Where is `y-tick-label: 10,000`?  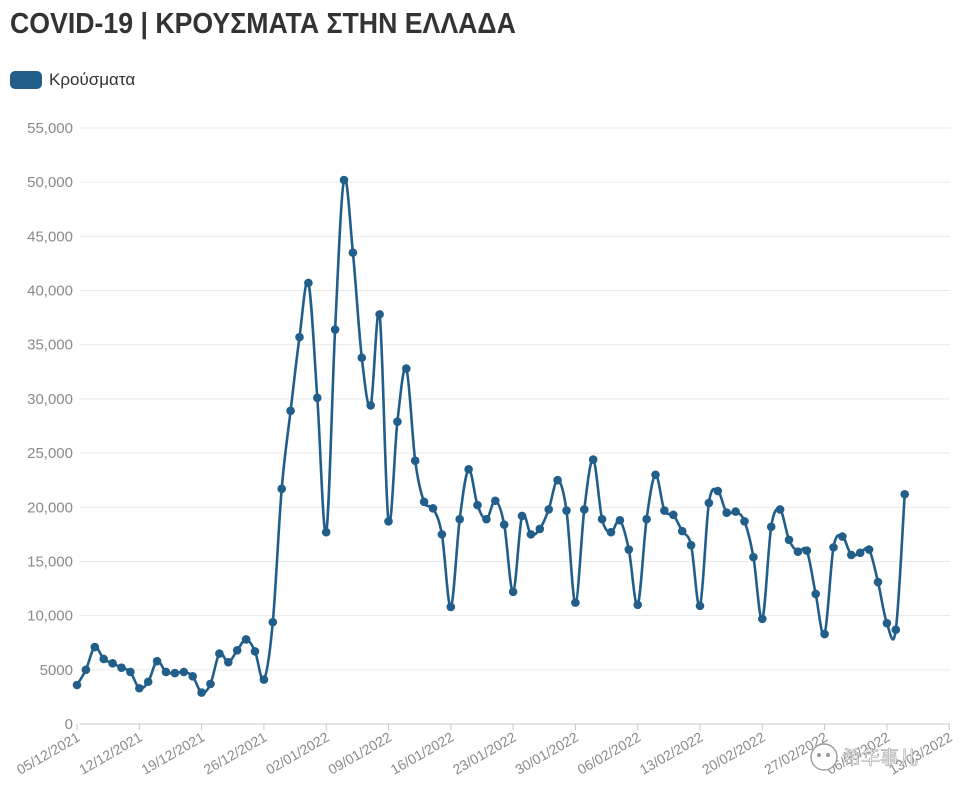
y-tick-label: 10,000 is located at coordinates (50, 616).